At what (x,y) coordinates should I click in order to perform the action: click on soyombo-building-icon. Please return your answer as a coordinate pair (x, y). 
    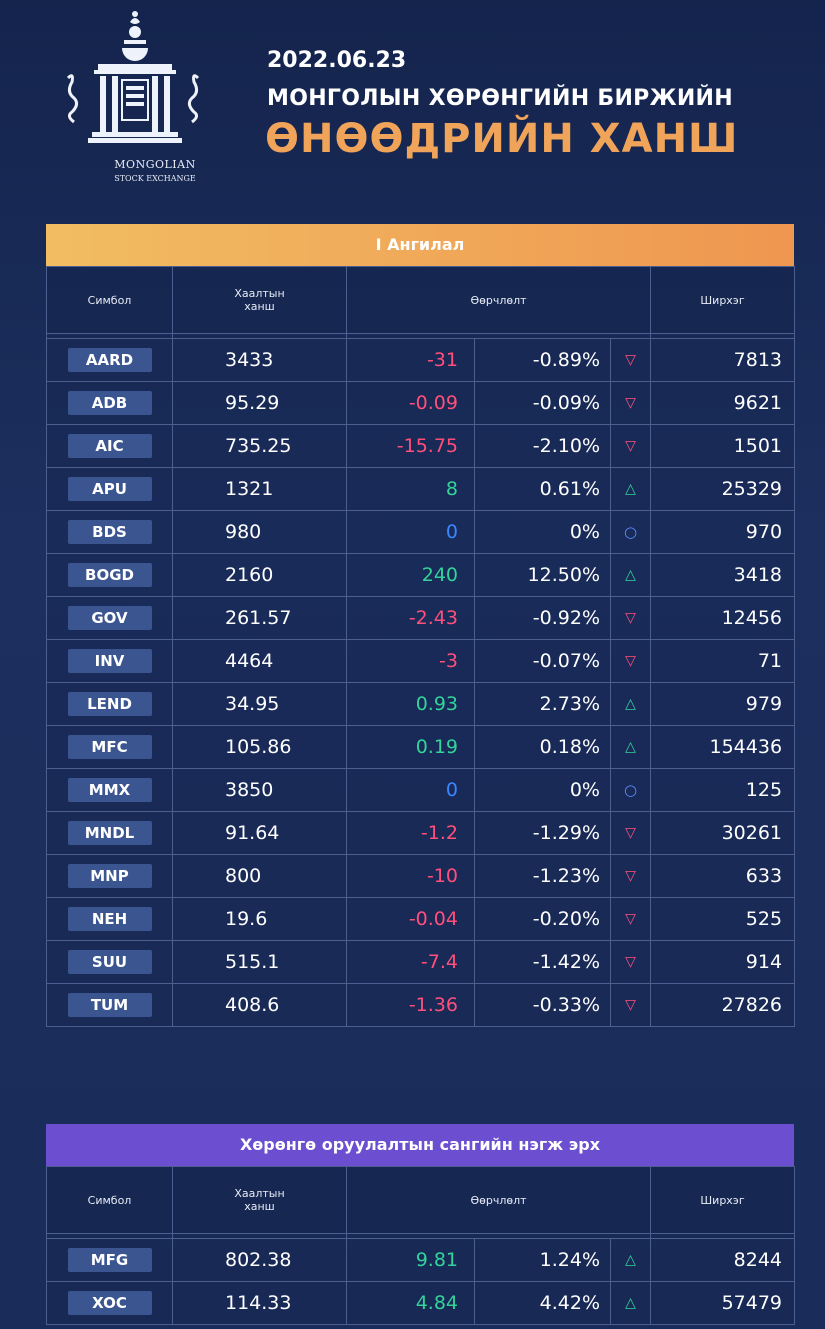
    Looking at the image, I should click on (133, 77).